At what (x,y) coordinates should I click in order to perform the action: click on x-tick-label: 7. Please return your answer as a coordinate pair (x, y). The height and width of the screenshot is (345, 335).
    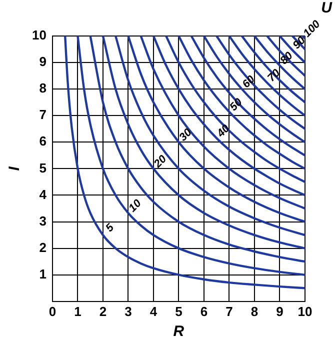
    Looking at the image, I should click on (229, 311).